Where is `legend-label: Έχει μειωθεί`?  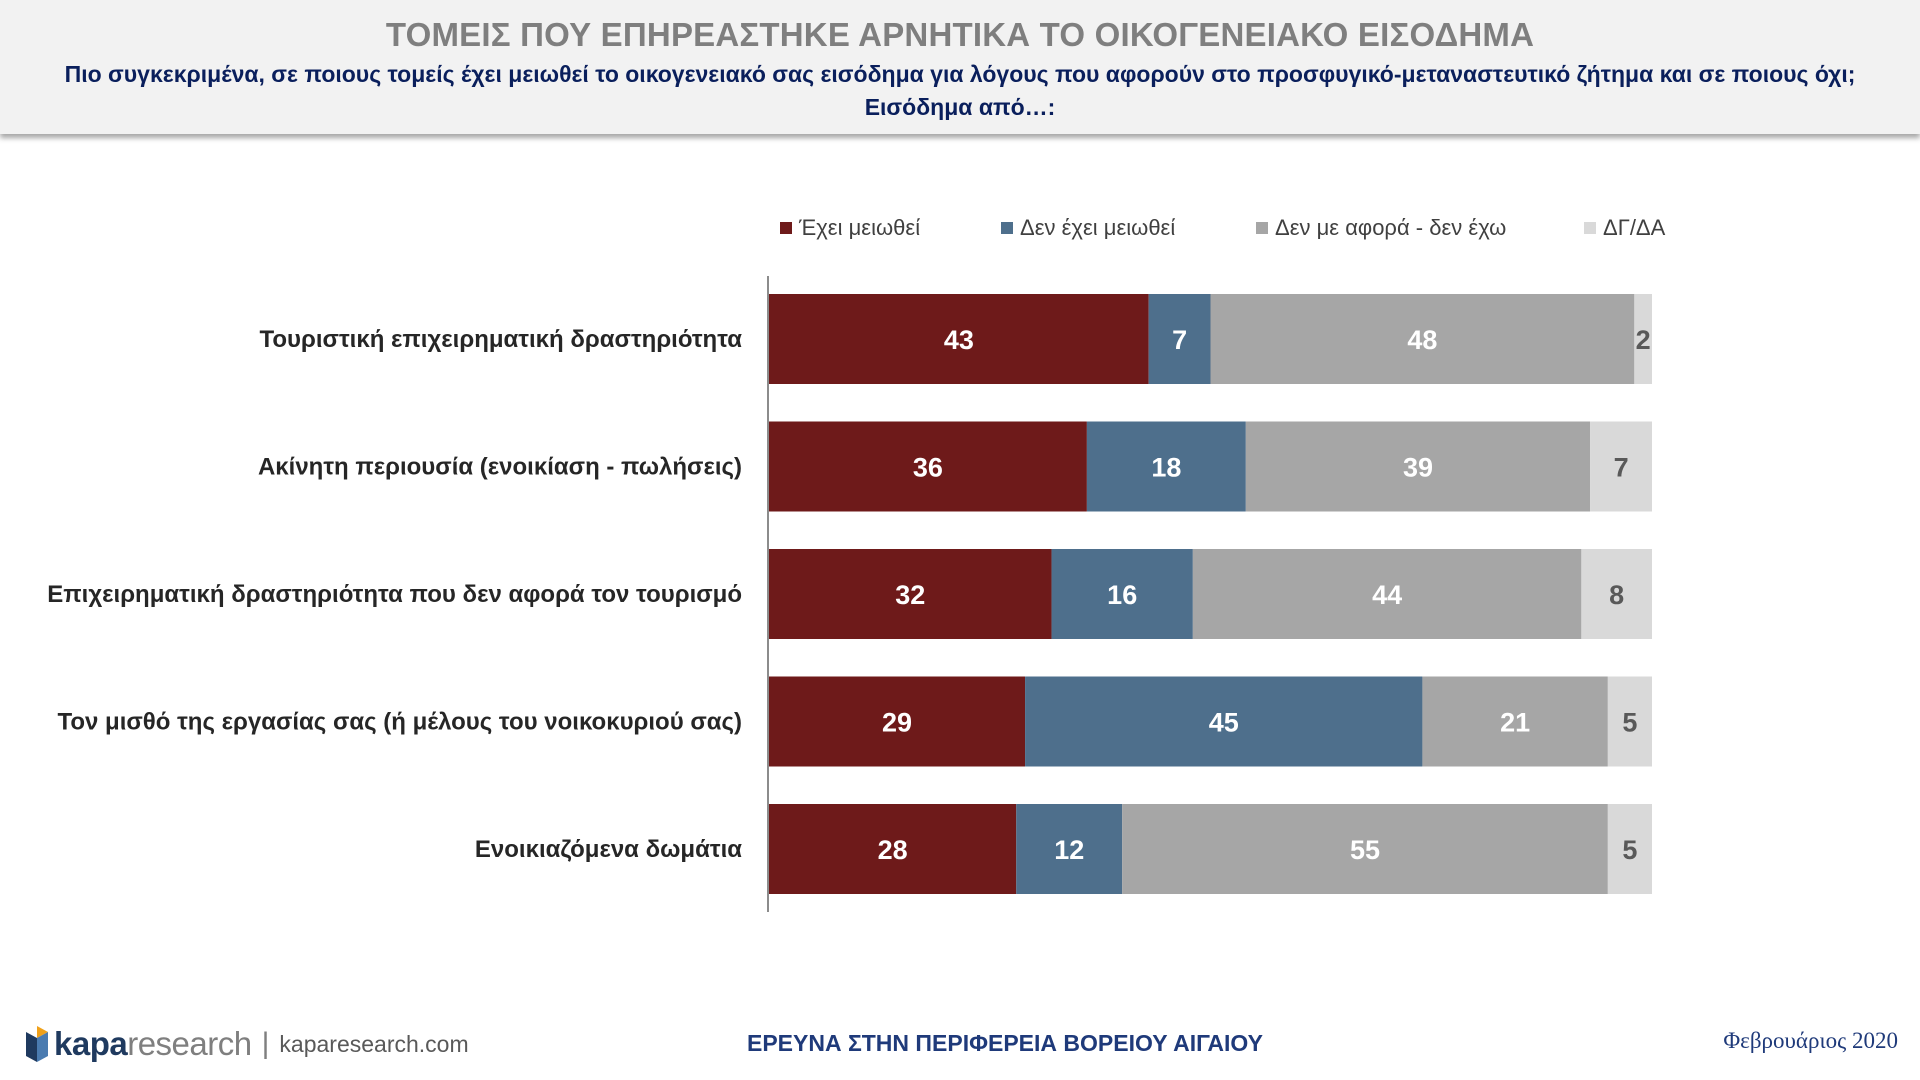 legend-label: Έχει μειωθεί is located at coordinates (860, 227).